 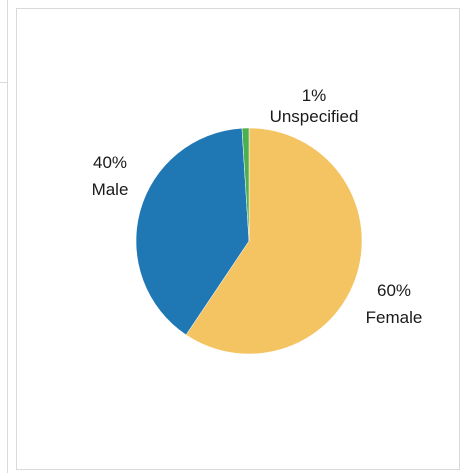 I want to click on male-name-label: Male, so click(x=110, y=189).